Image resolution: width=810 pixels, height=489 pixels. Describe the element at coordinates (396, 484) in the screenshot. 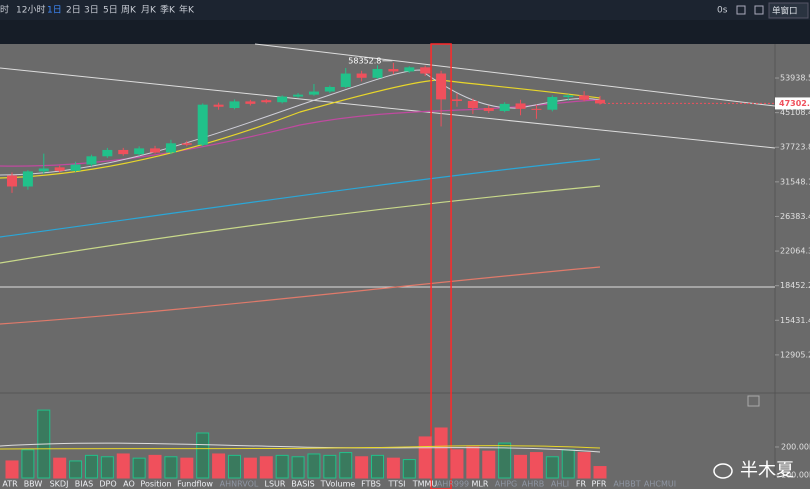

I see `indicator-tab: TTSI` at that location.